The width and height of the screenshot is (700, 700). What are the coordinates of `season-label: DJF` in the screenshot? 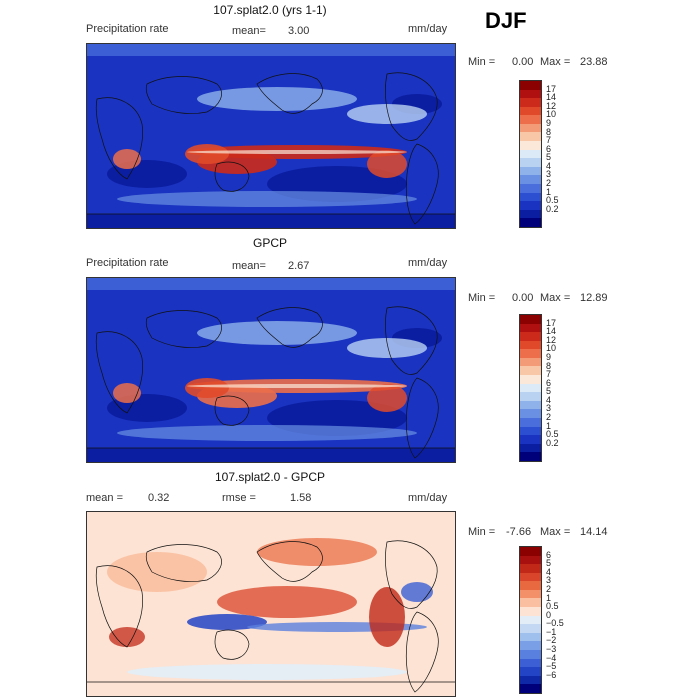 It's located at (506, 20).